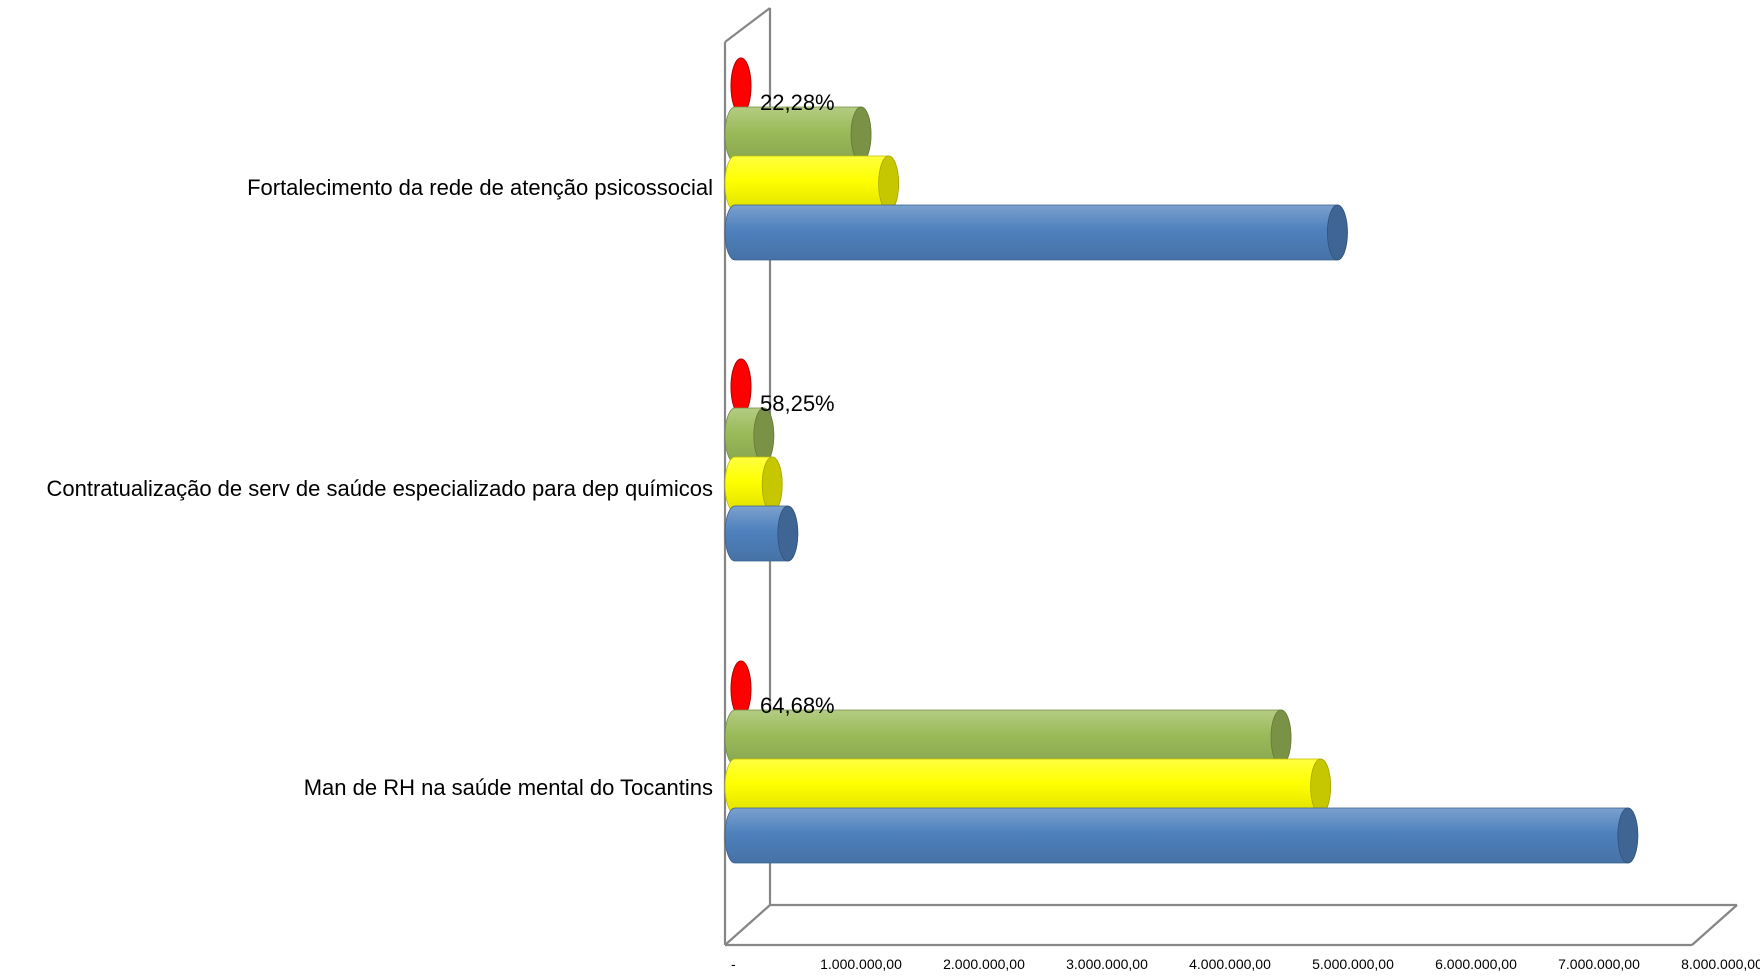 This screenshot has height=980, width=1760. I want to click on x-tick-label-0: -, so click(733, 964).